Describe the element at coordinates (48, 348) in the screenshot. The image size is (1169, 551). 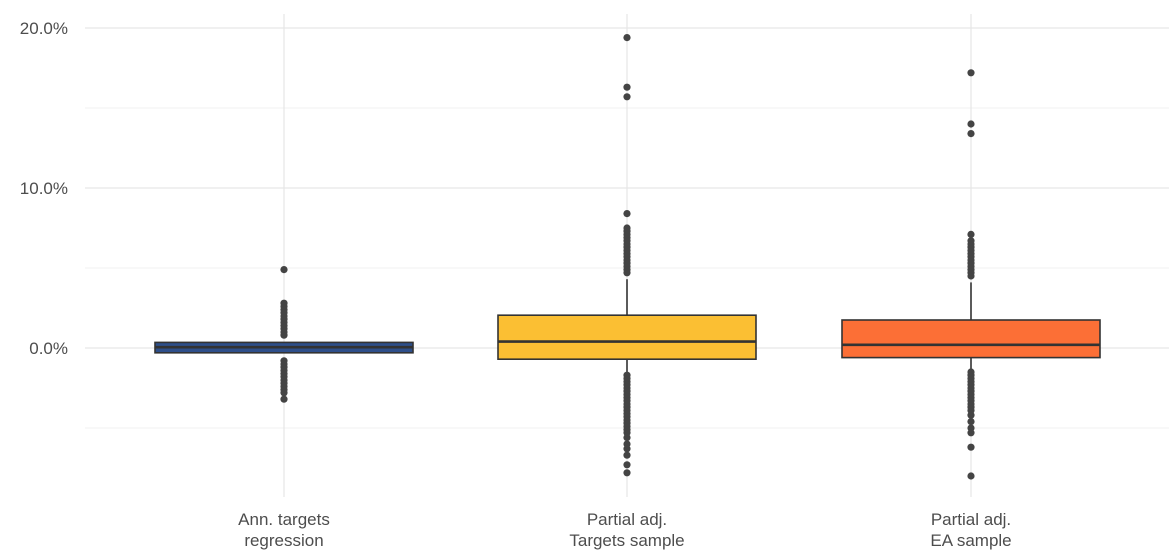
I see `y-tick-label: 0.0%` at that location.